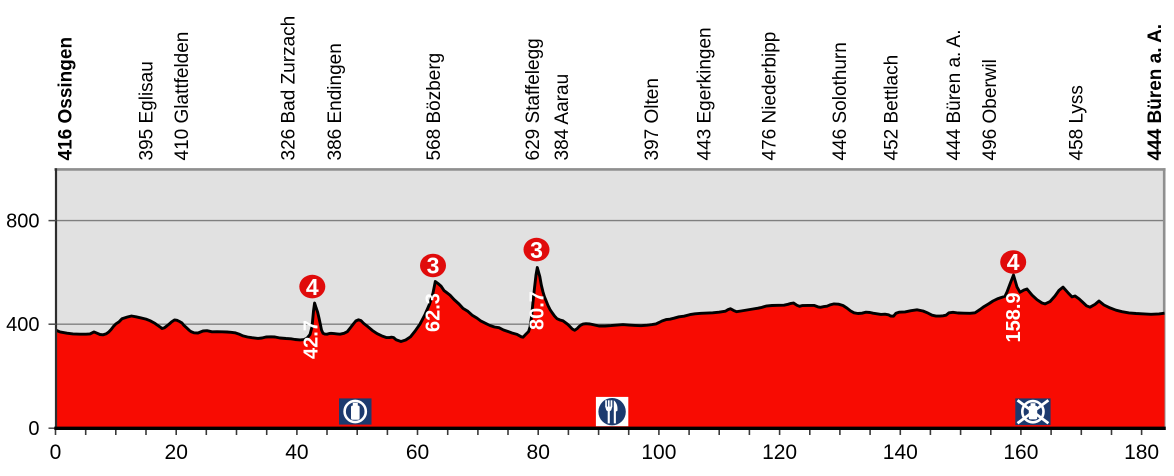 The height and width of the screenshot is (476, 1174). What do you see at coordinates (840, 101) in the screenshot?
I see `svg-text: 446 Solothurn` at bounding box center [840, 101].